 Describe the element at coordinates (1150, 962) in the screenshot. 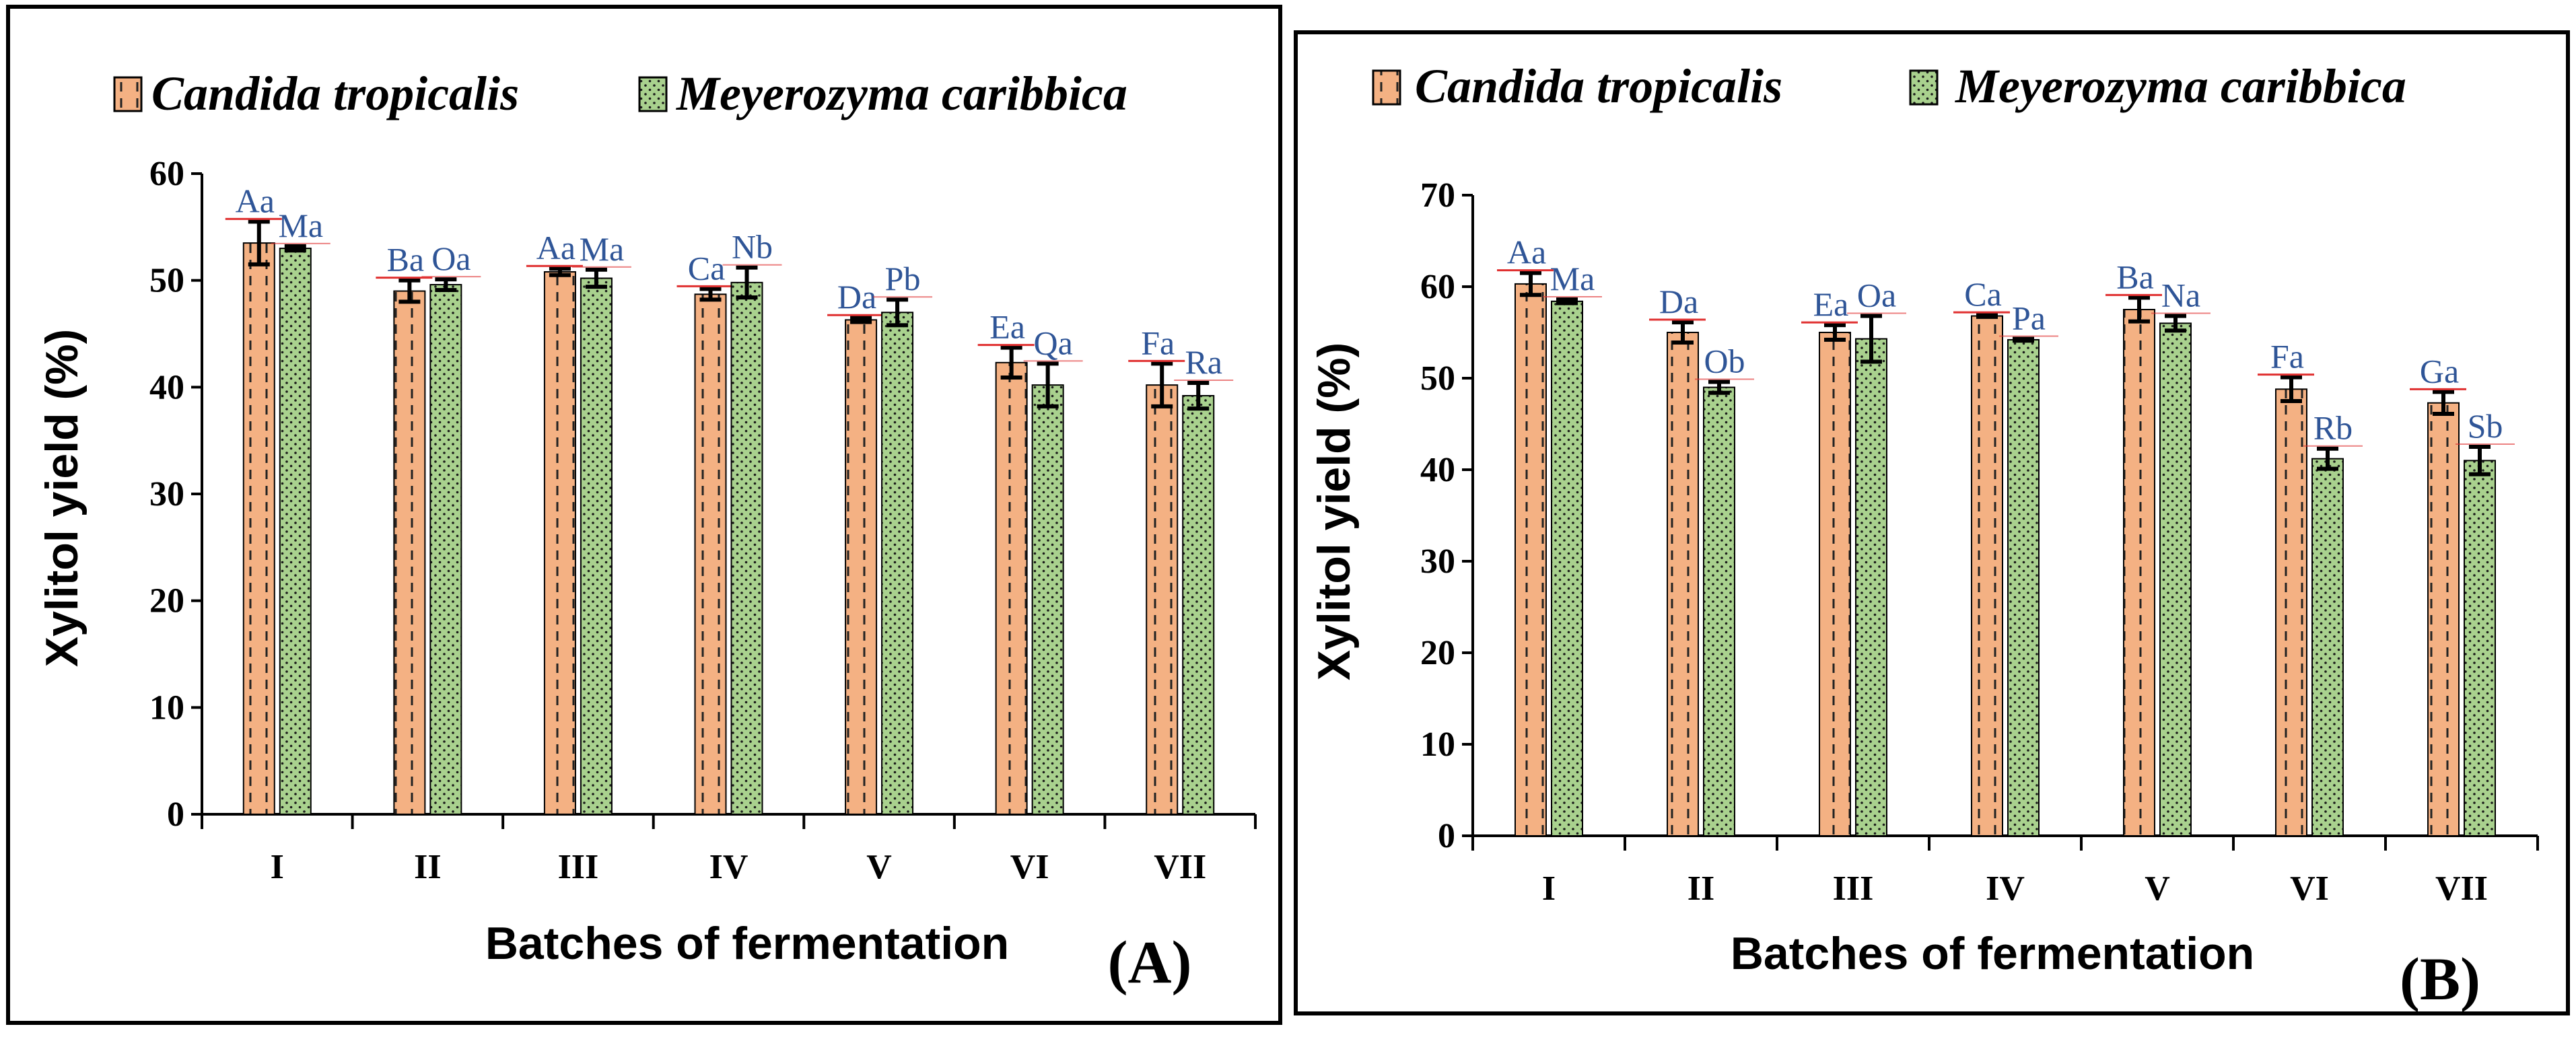

I see `panel-label: (A)` at that location.